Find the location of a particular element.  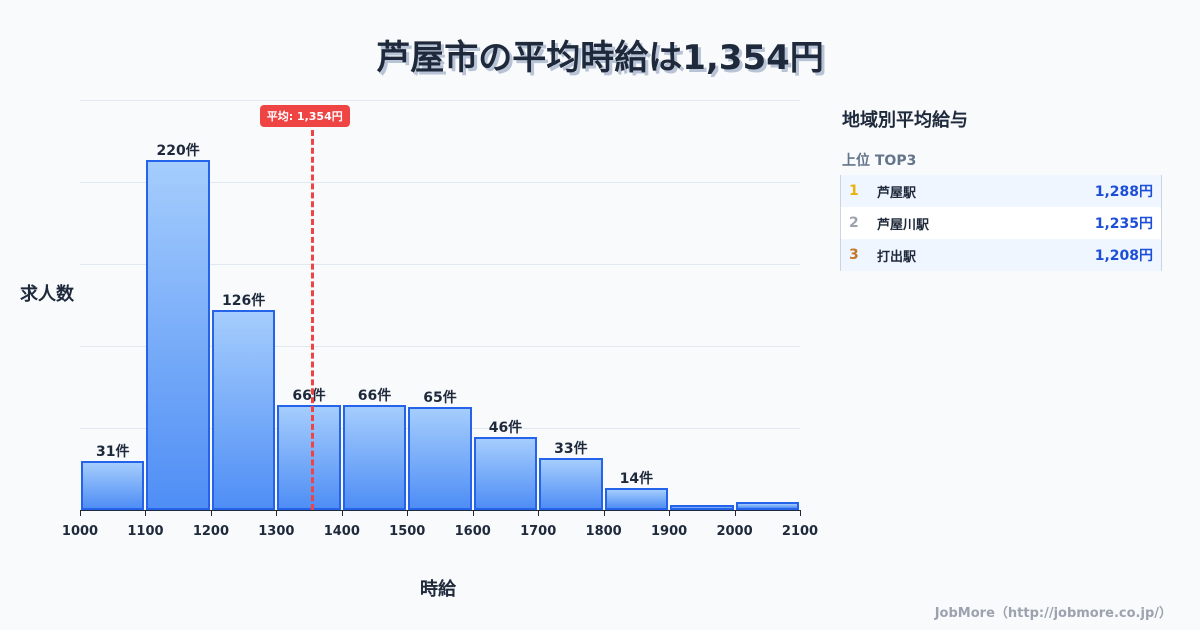

ranking-list: 1 芦屋駅 1,288円 2 芦屋川駅 1,235円 3 打出駅 1,208円 is located at coordinates (1001, 223).